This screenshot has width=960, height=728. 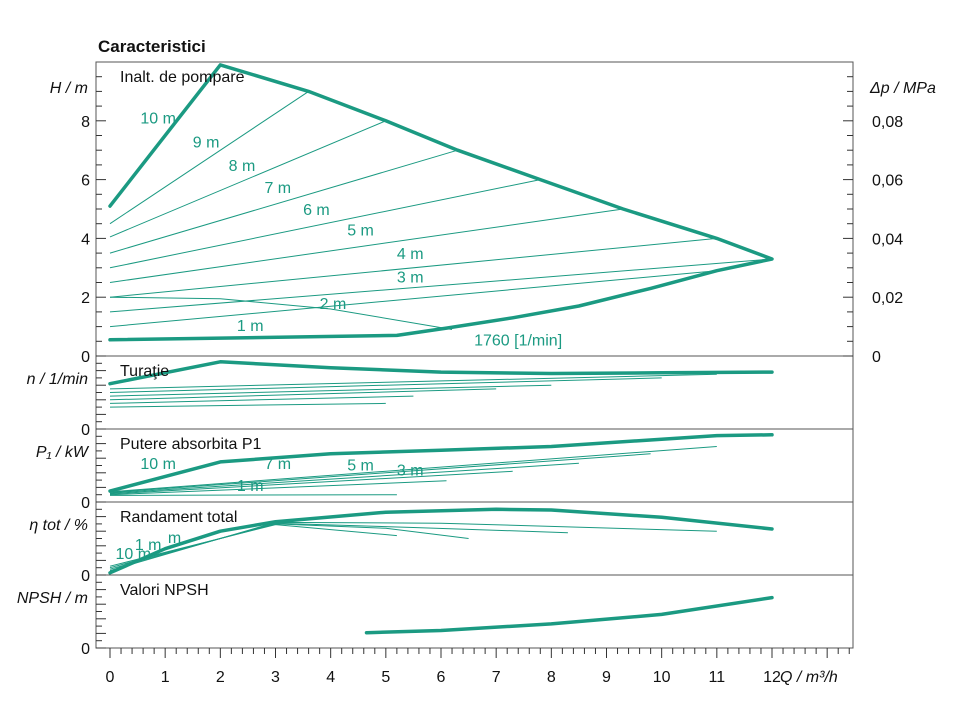 I want to click on right-tick-label: 0,02, so click(x=887, y=298).